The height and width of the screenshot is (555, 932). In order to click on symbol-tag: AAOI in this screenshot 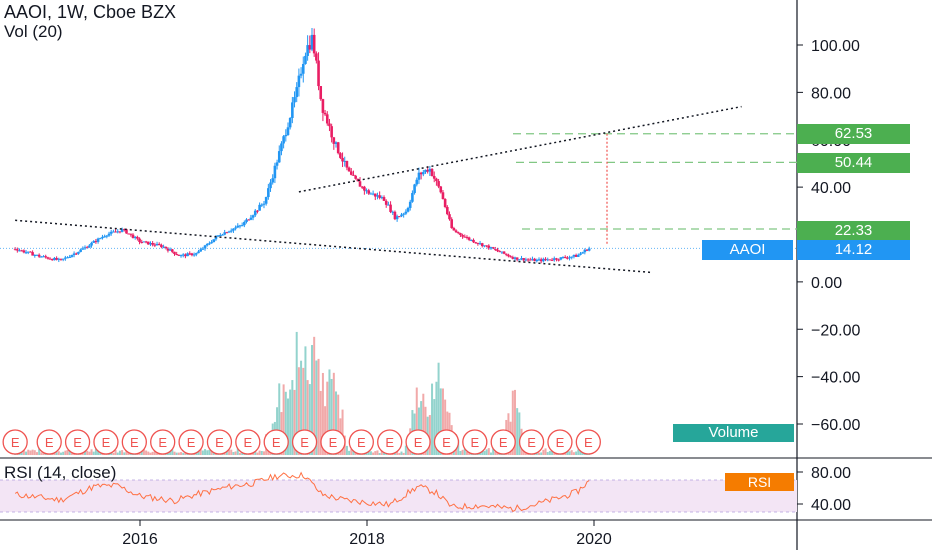, I will do `click(747, 250)`.